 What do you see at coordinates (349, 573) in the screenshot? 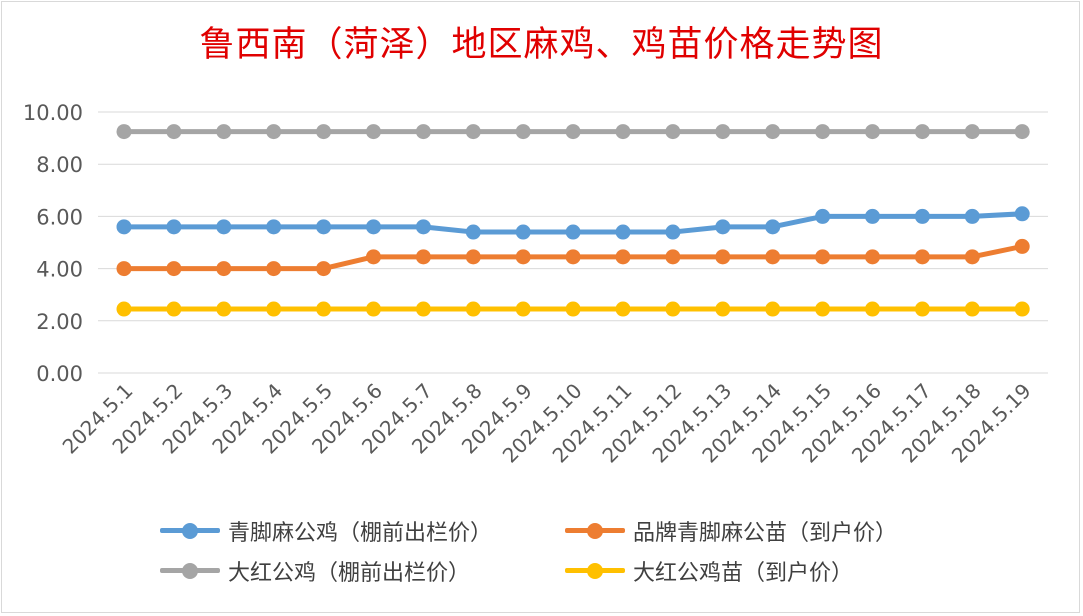
I see `legend-label-series-3: 大红公鸡（棚前出栏价）` at bounding box center [349, 573].